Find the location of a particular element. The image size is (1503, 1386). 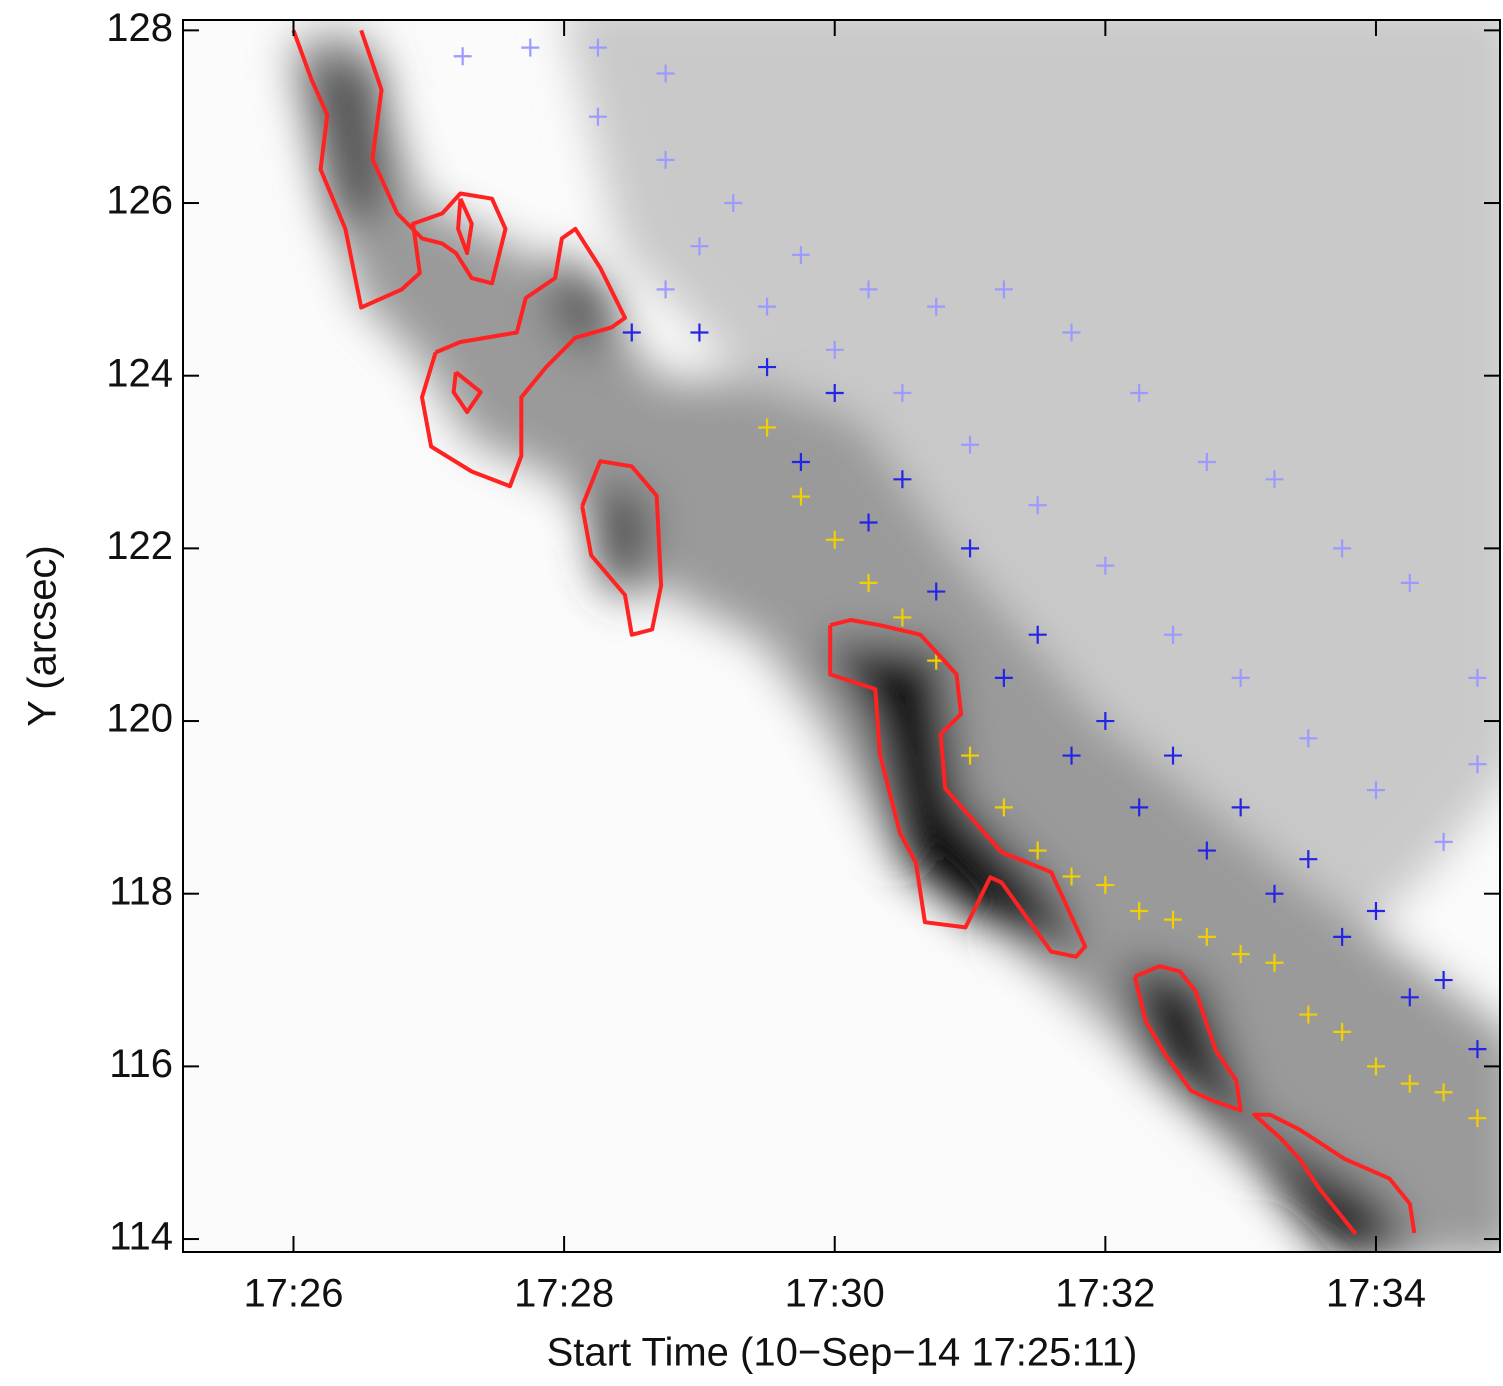

y-tick-label: 120 is located at coordinates (139, 719).